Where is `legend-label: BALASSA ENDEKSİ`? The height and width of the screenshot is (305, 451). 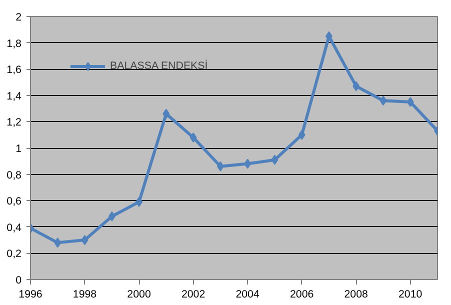 legend-label: BALASSA ENDEKSİ is located at coordinates (159, 66).